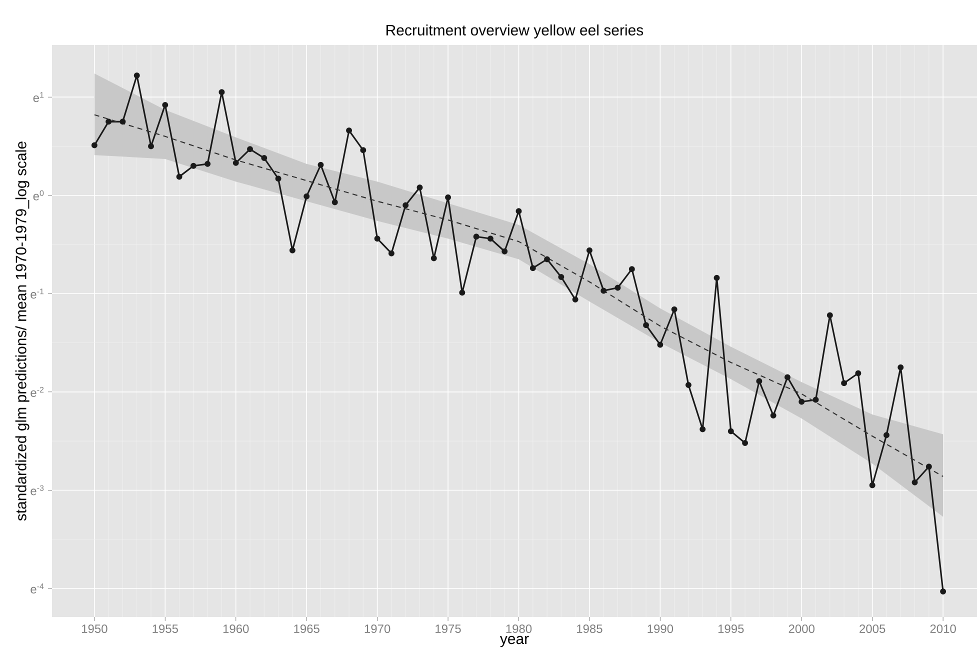 This screenshot has width=977, height=662. Describe the element at coordinates (37, 490) in the screenshot. I see `y-tick-label: e$^{-3}$` at that location.